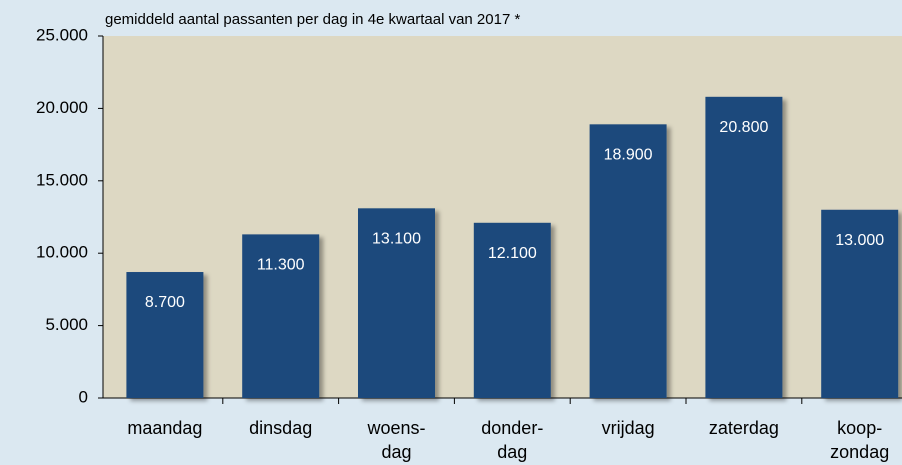 The width and height of the screenshot is (902, 465). Describe the element at coordinates (62, 252) in the screenshot. I see `y-tick-label: 10.000` at that location.